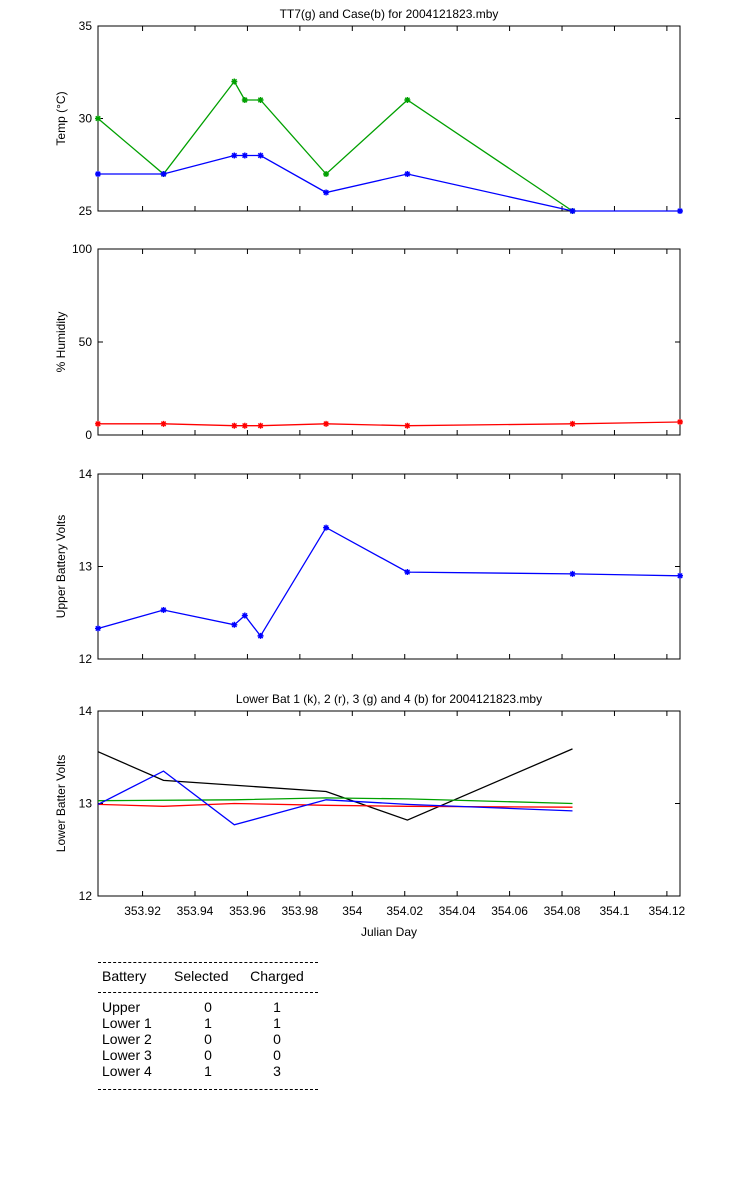 The image size is (750, 1200). I want to click on panel4-x-tick-label: 353.92, so click(142, 911).